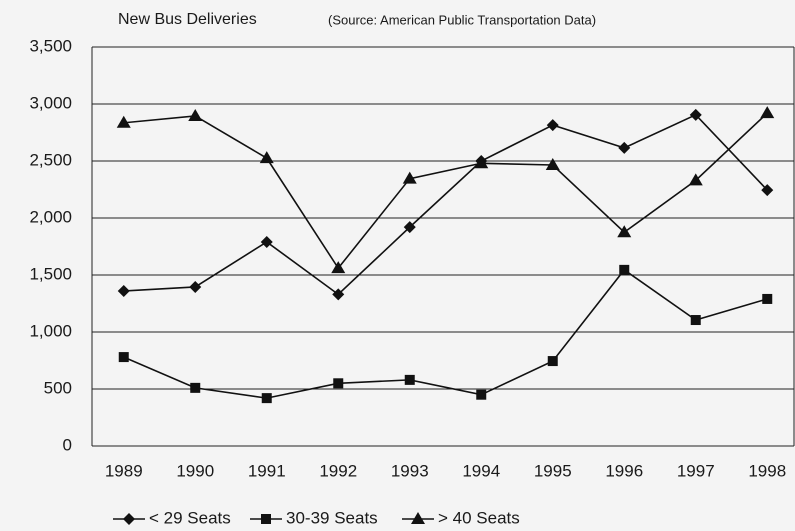 This screenshot has height=531, width=795. What do you see at coordinates (410, 470) in the screenshot?
I see `x-tick-label: 1993` at bounding box center [410, 470].